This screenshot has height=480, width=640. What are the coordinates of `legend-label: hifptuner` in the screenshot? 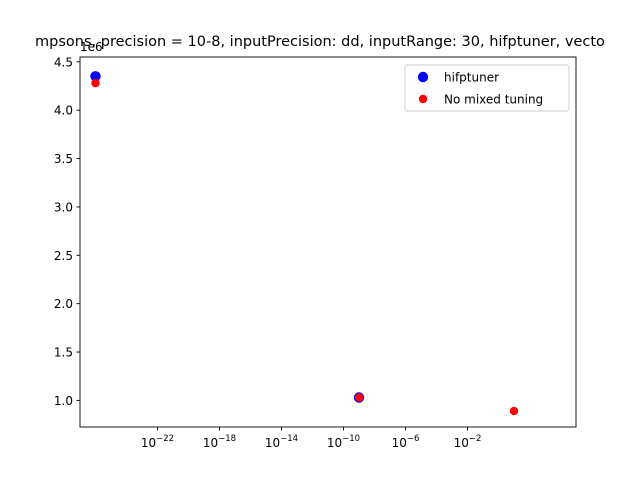 It's located at (471, 78).